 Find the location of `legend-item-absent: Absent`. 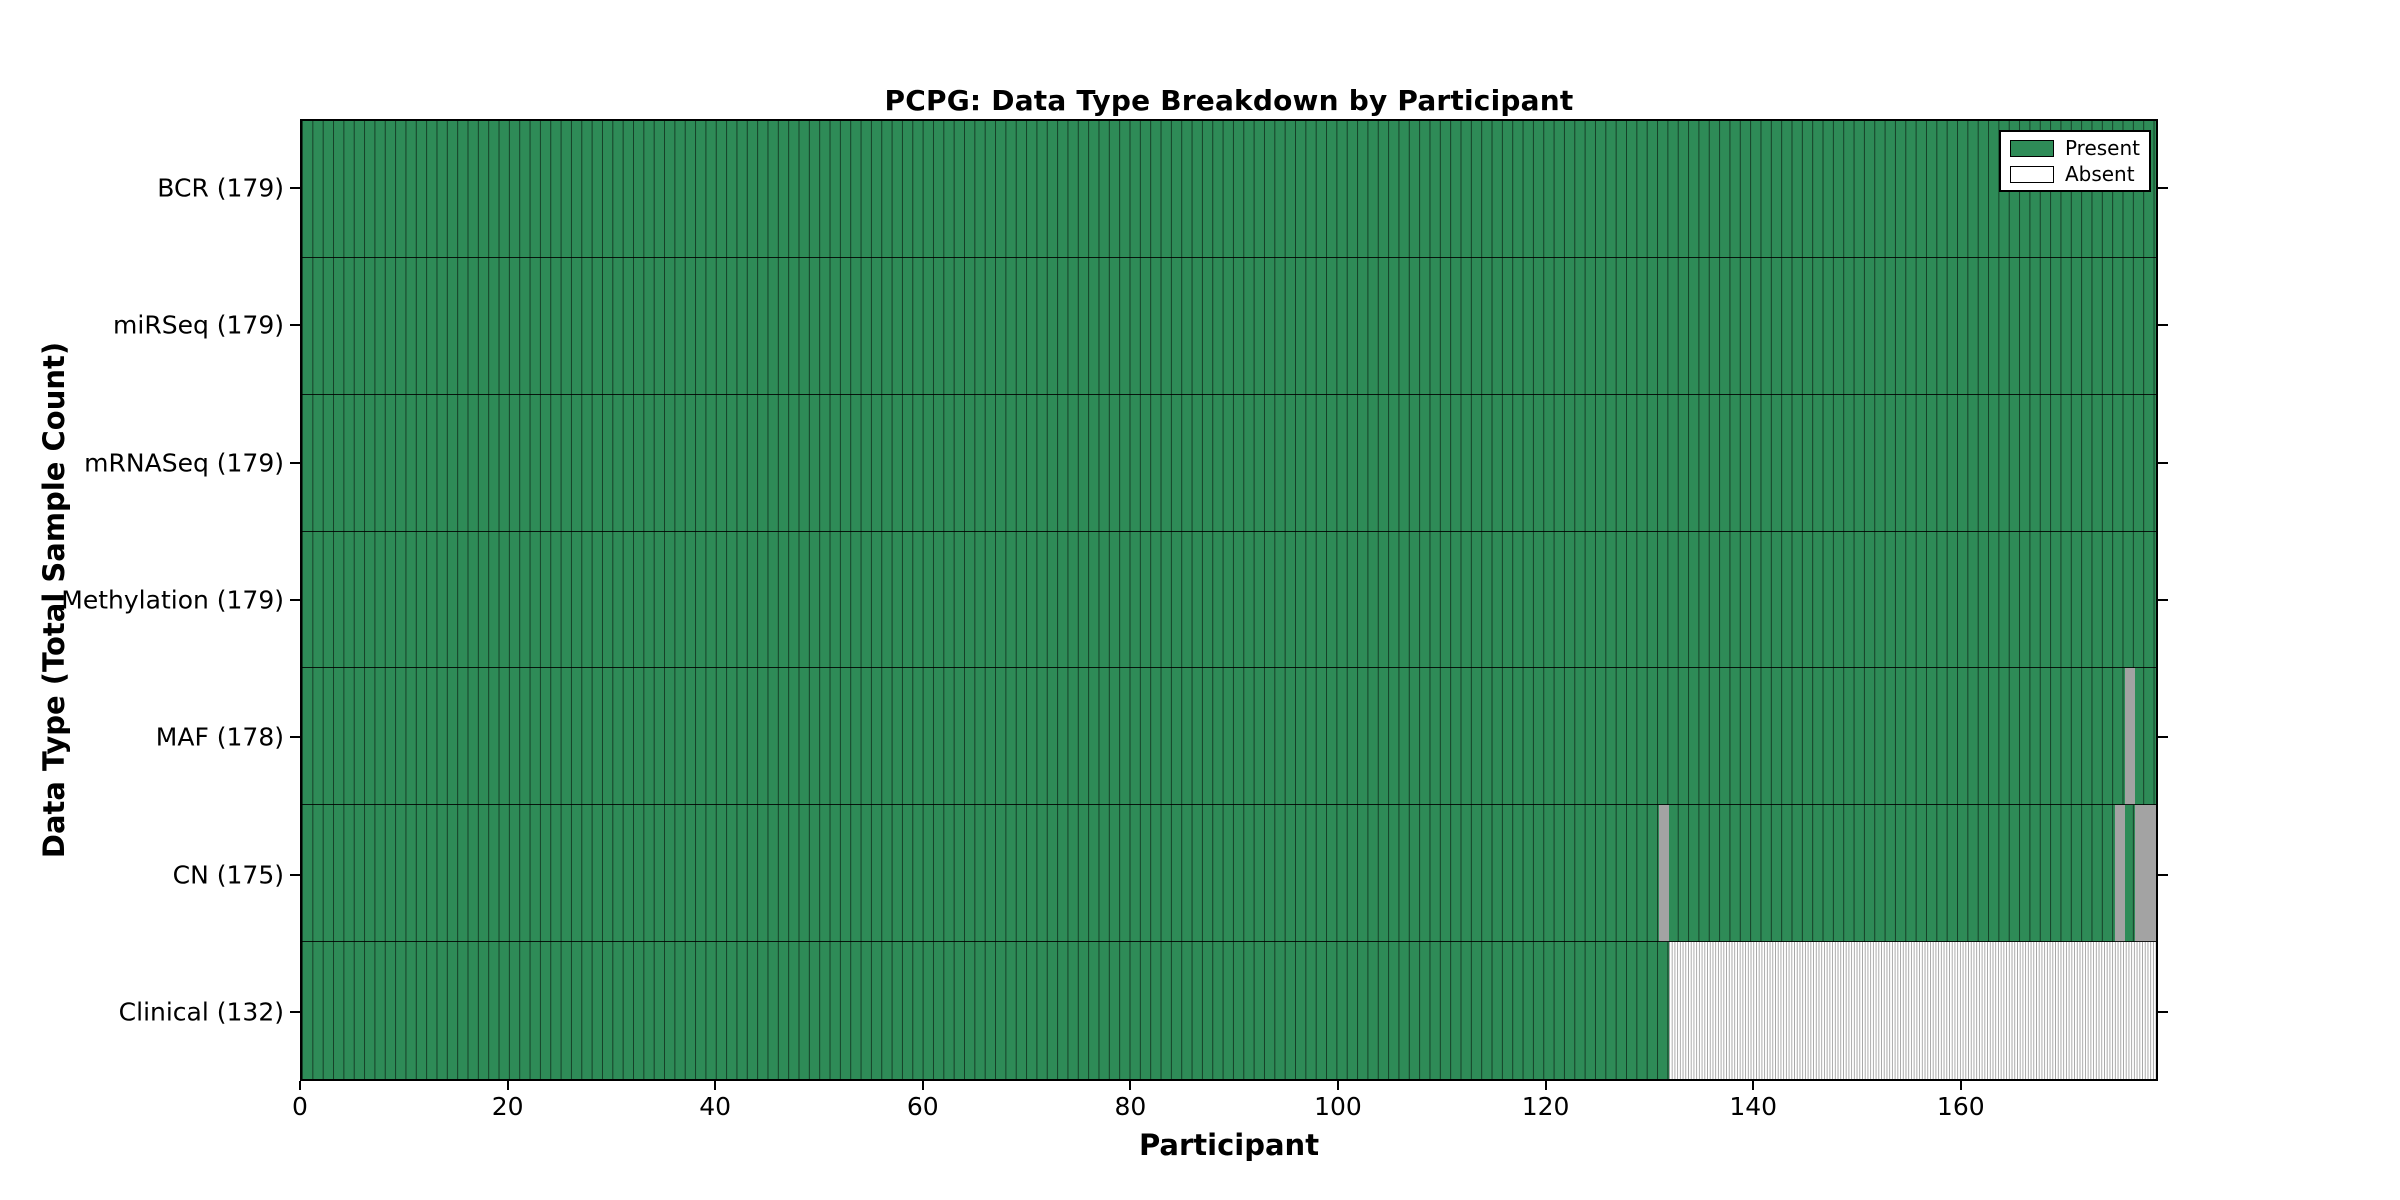

legend-item-absent: Absent is located at coordinates (2074, 174).